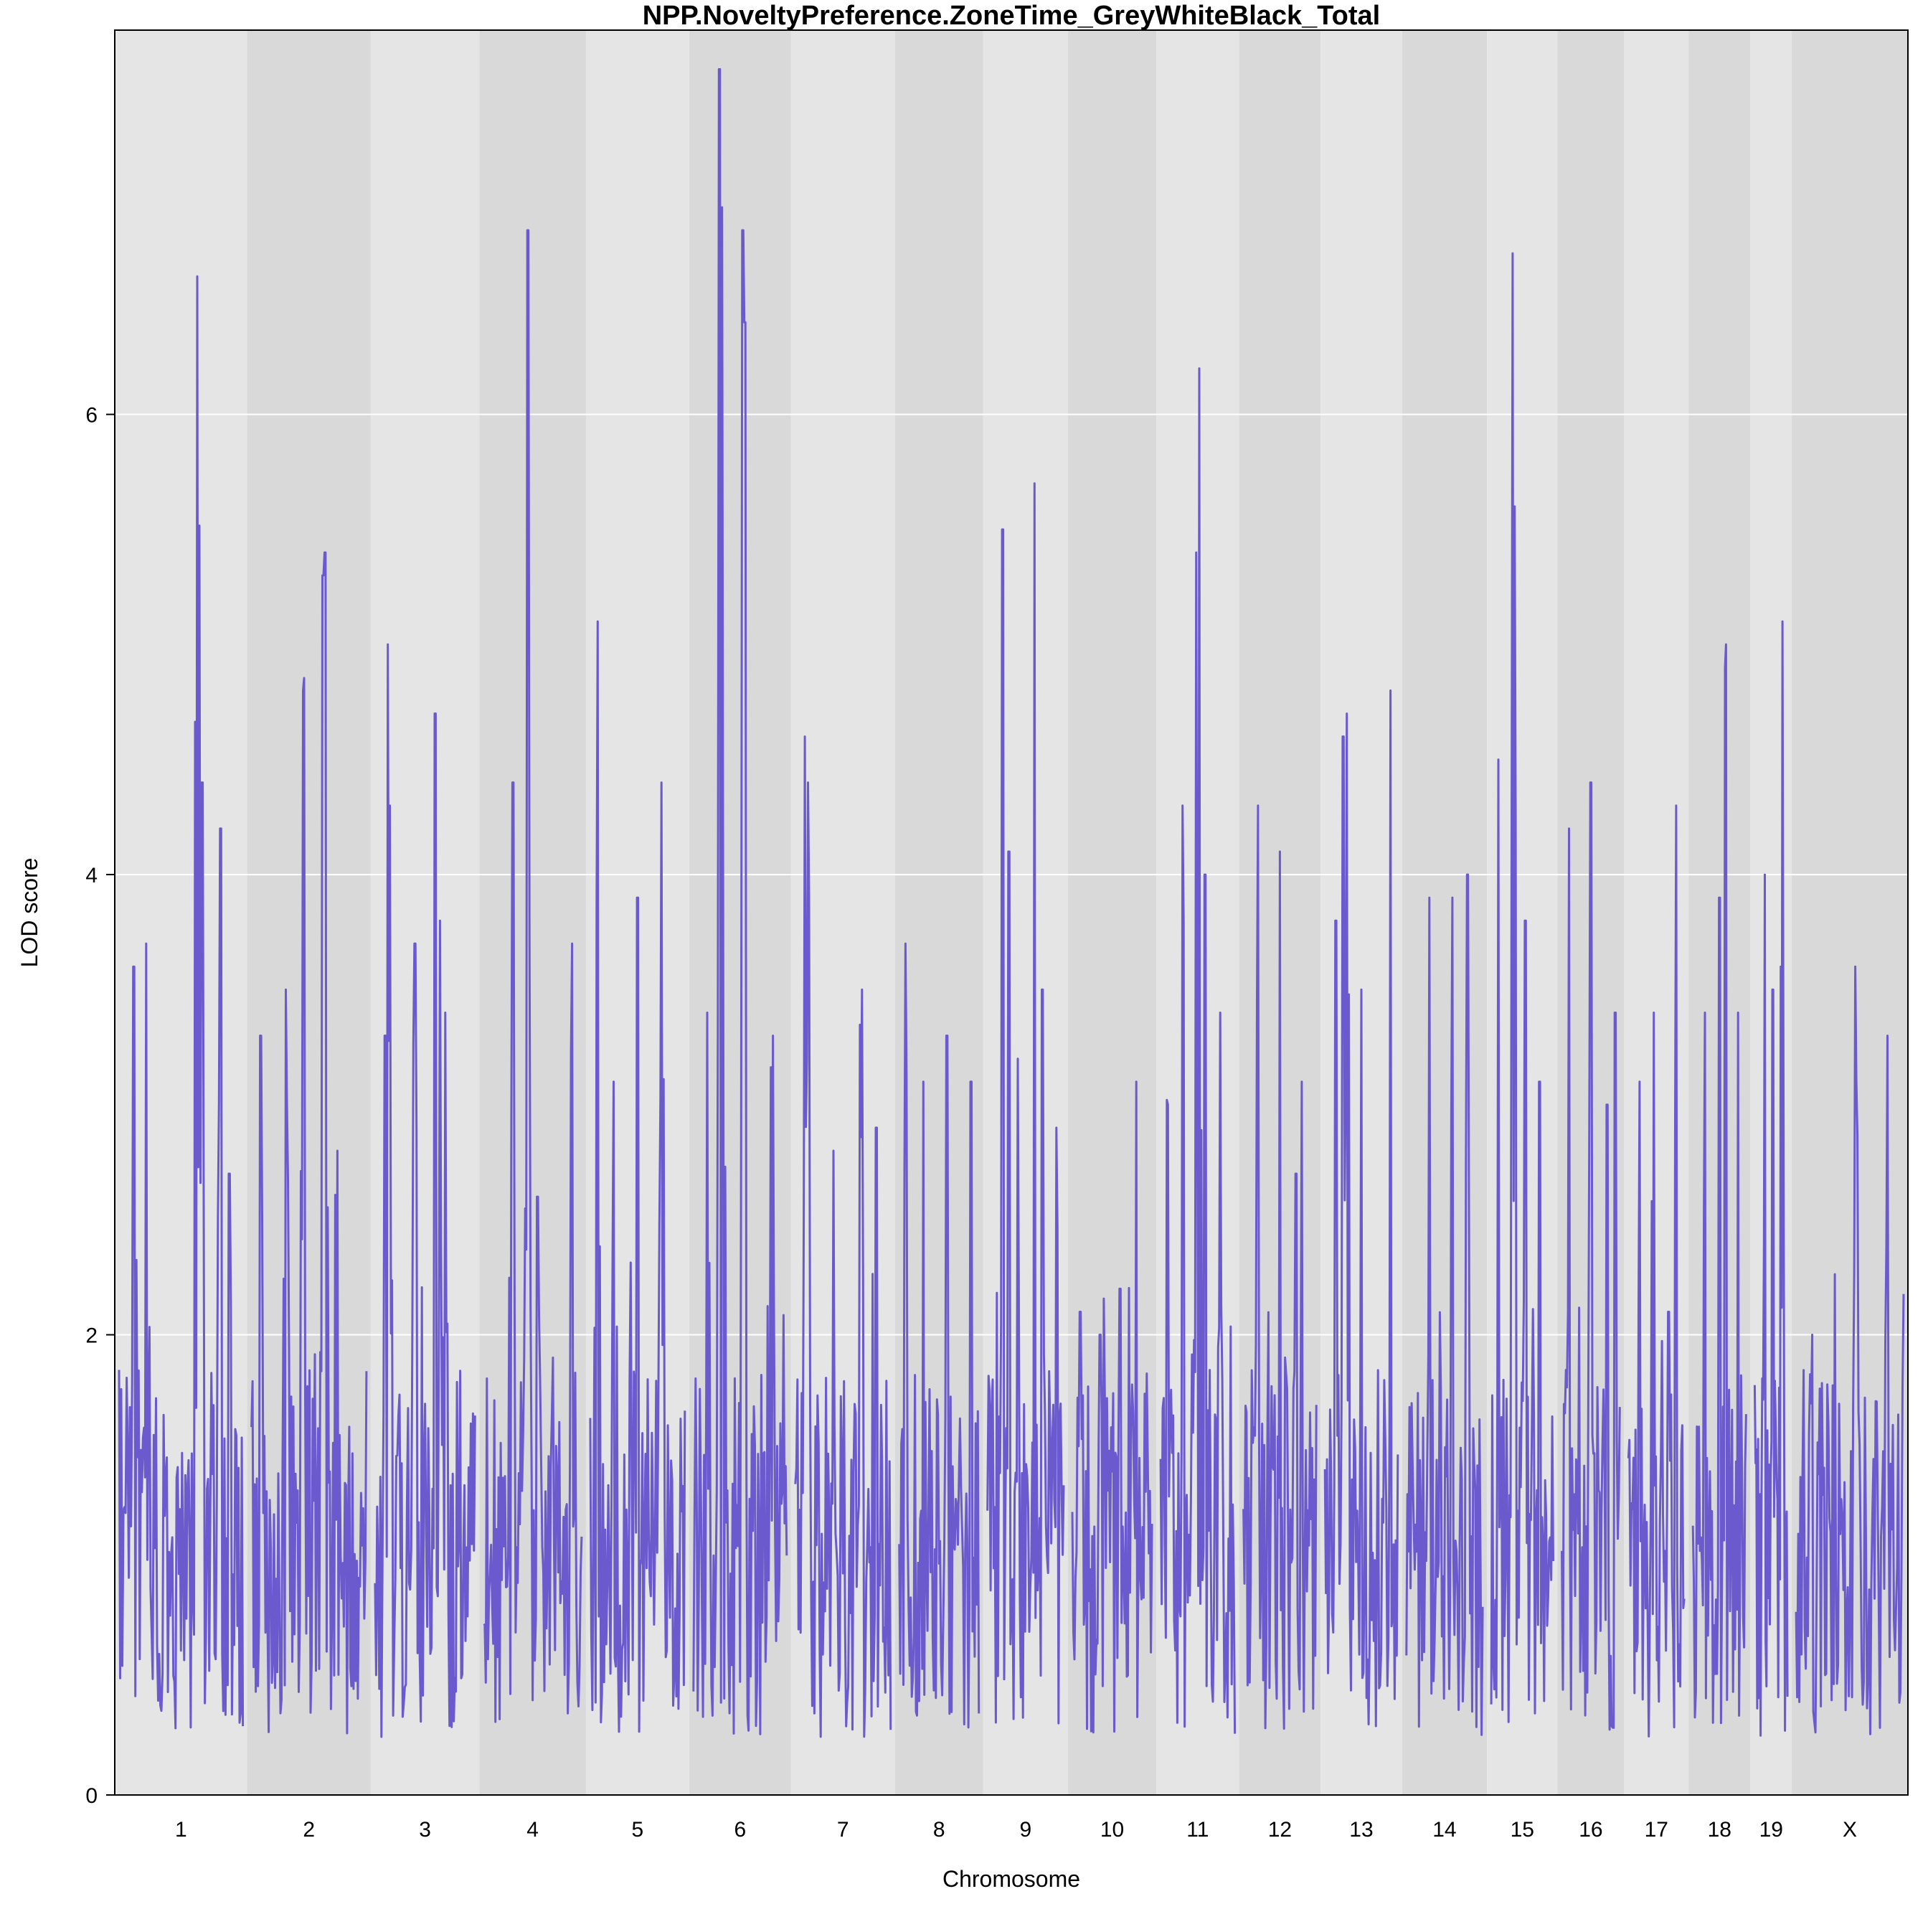 This screenshot has height=1932, width=1928. I want to click on y-tick-label-4: 4, so click(91, 876).